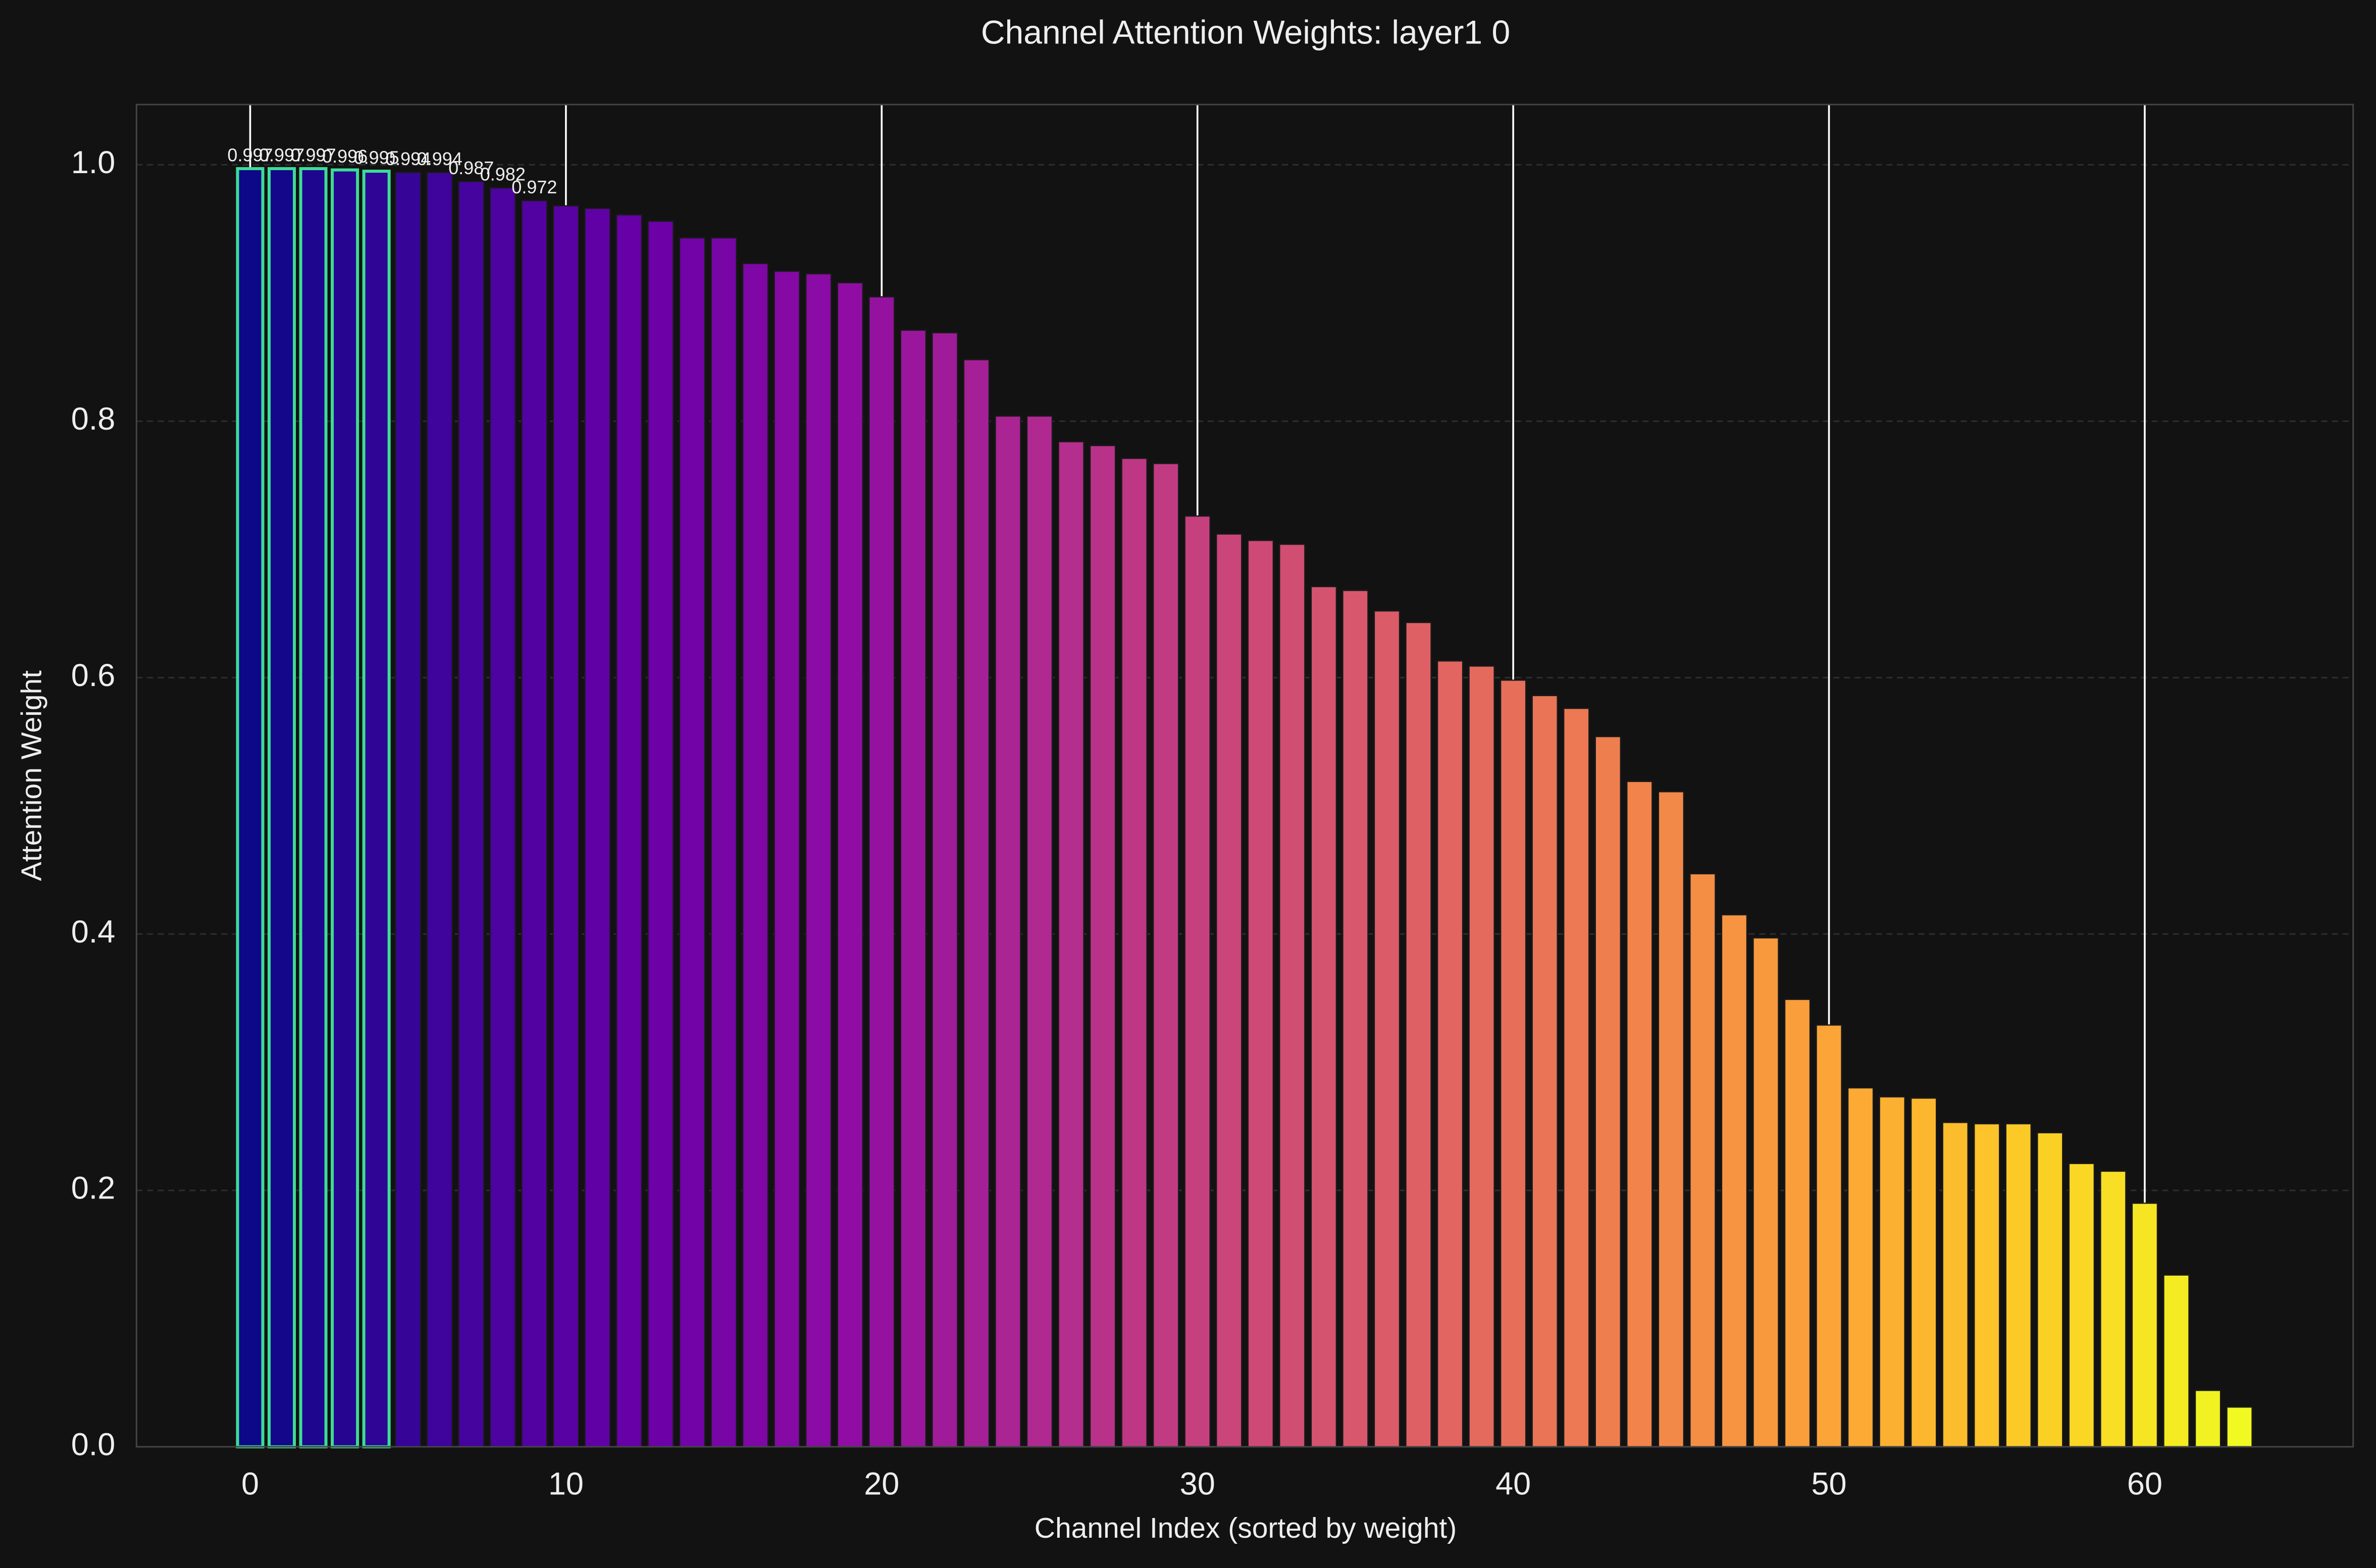 The image size is (2376, 1568). Describe the element at coordinates (1246, 1528) in the screenshot. I see `x-axis-label: Channel Index (sorted by weight)` at that location.